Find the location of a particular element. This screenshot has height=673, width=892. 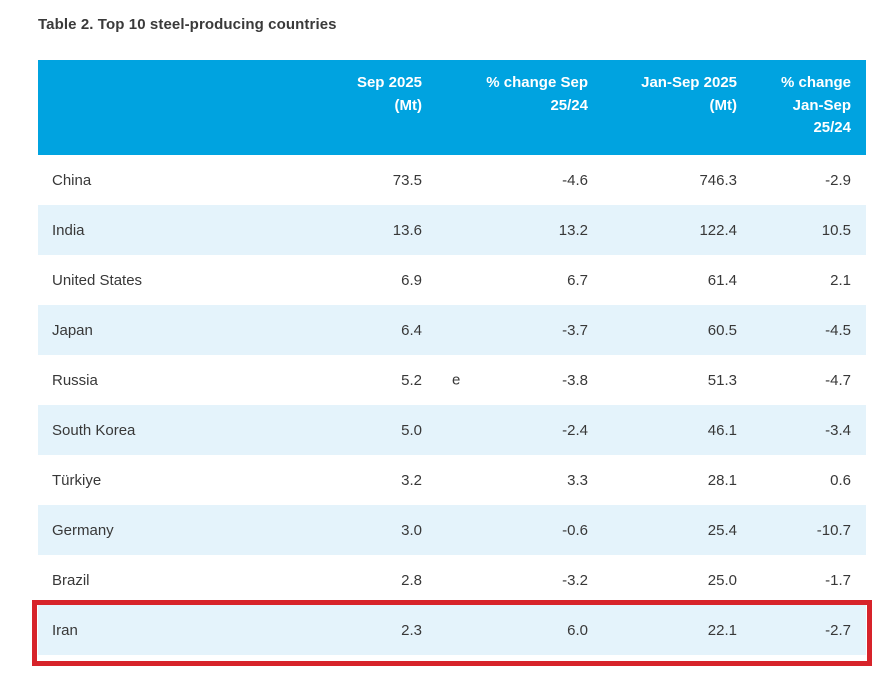

cell-jan-sep-2025-mt: 25.4 is located at coordinates (722, 530).